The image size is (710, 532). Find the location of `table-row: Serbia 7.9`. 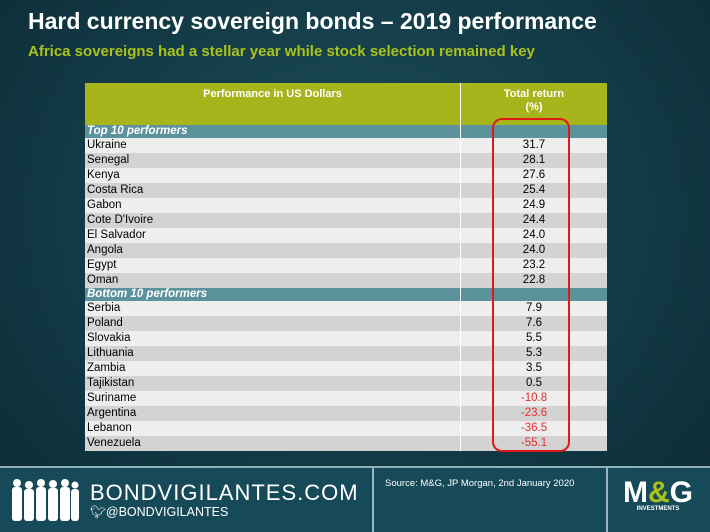

table-row: Serbia 7.9 is located at coordinates (346, 308).